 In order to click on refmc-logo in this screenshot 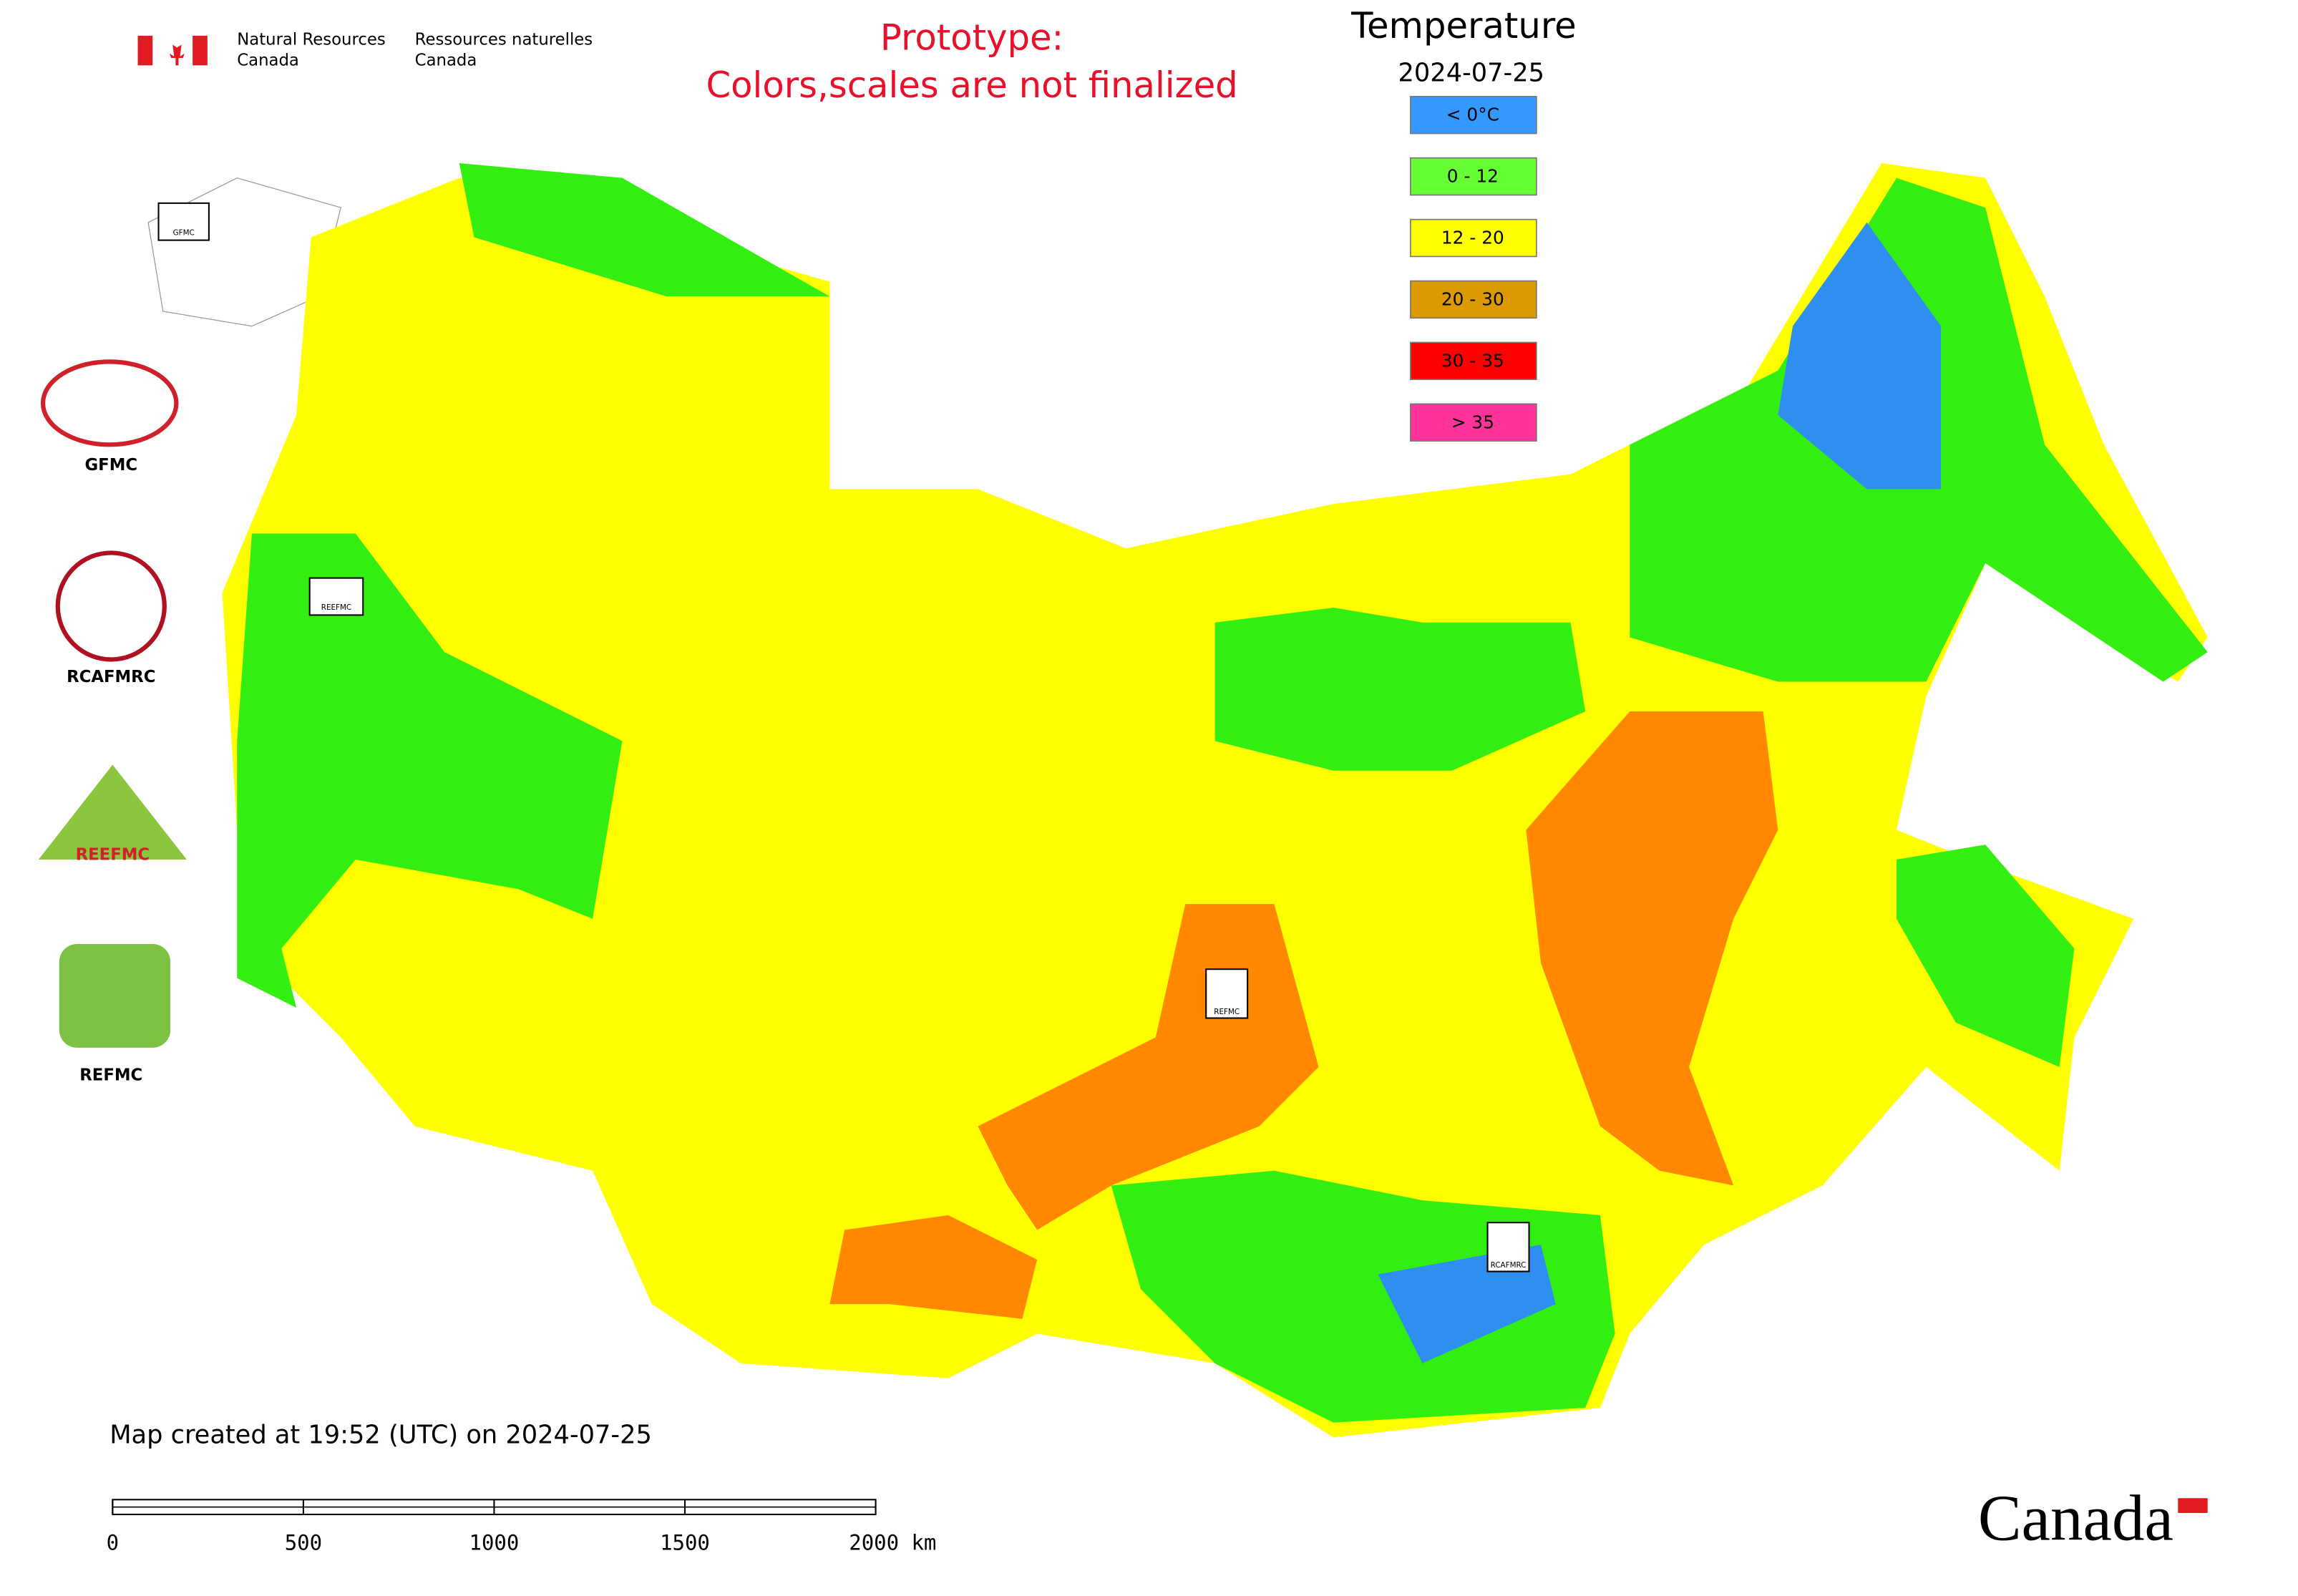, I will do `click(115, 995)`.